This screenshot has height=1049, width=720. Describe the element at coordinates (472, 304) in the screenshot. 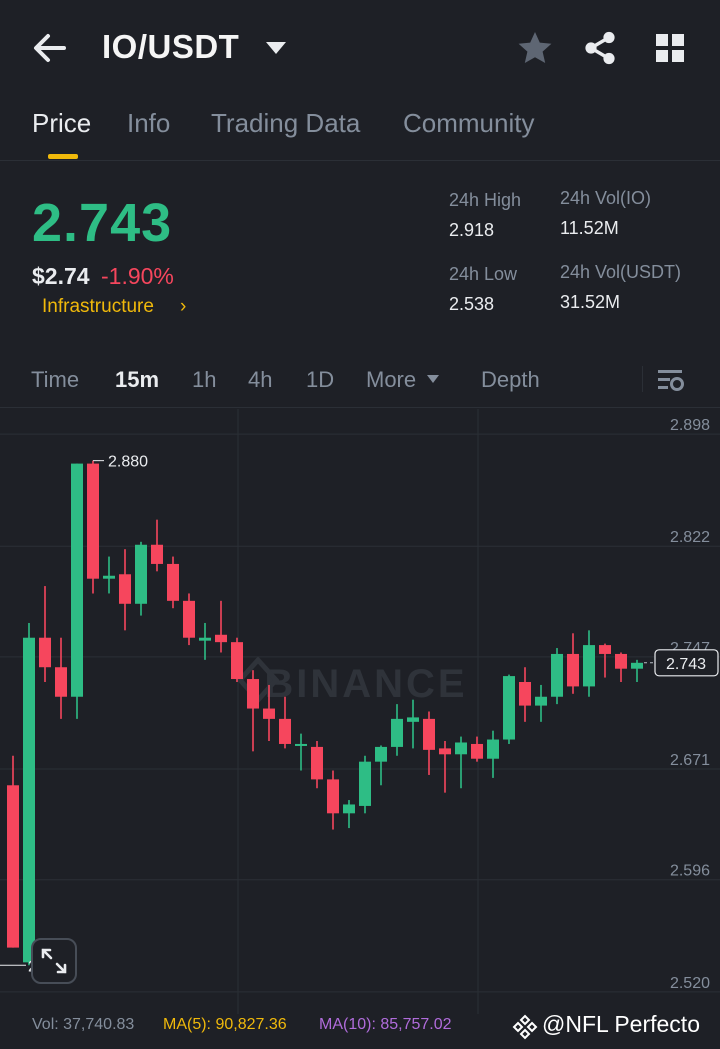

I see `low-24h-value: 2.538` at that location.